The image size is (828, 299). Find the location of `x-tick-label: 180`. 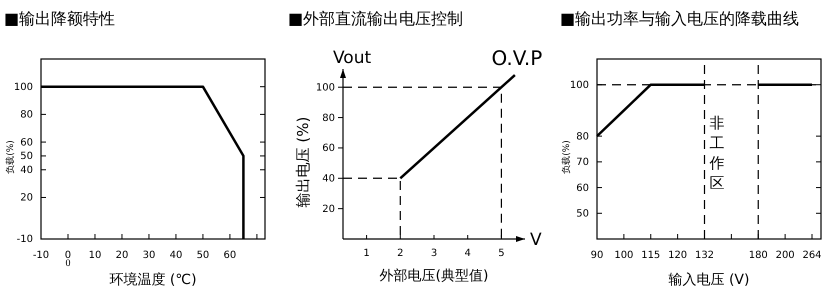

x-tick-label: 180 is located at coordinates (758, 256).